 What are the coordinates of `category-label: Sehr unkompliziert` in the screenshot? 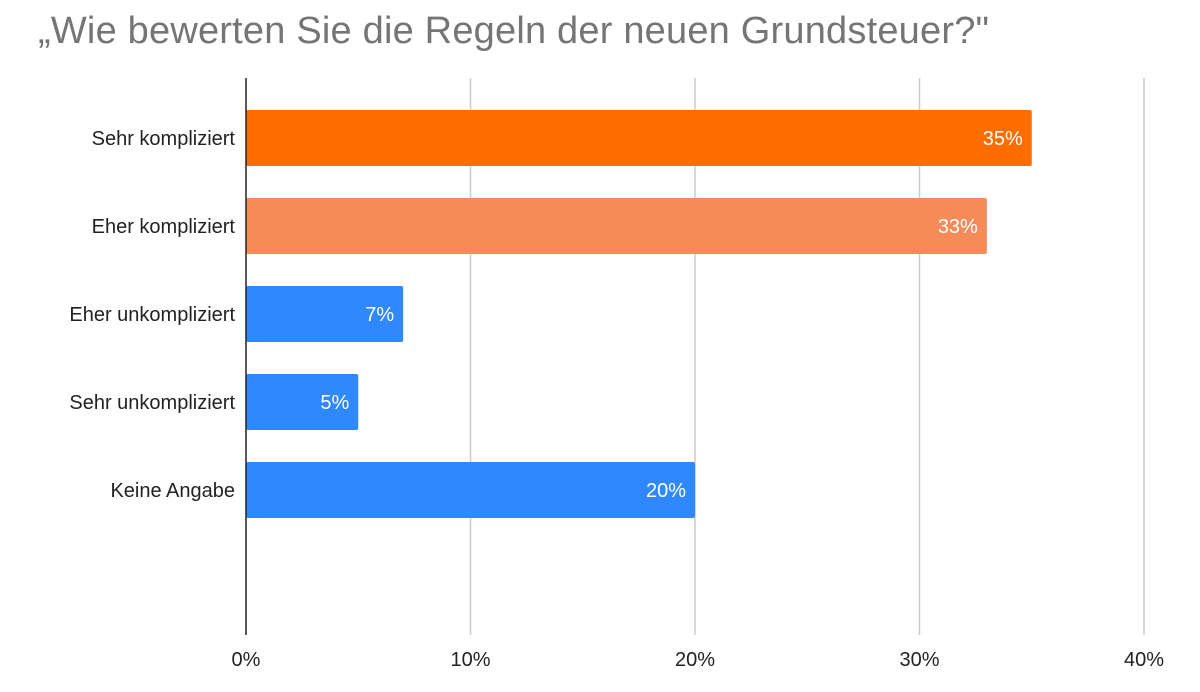 It's located at (152, 403).